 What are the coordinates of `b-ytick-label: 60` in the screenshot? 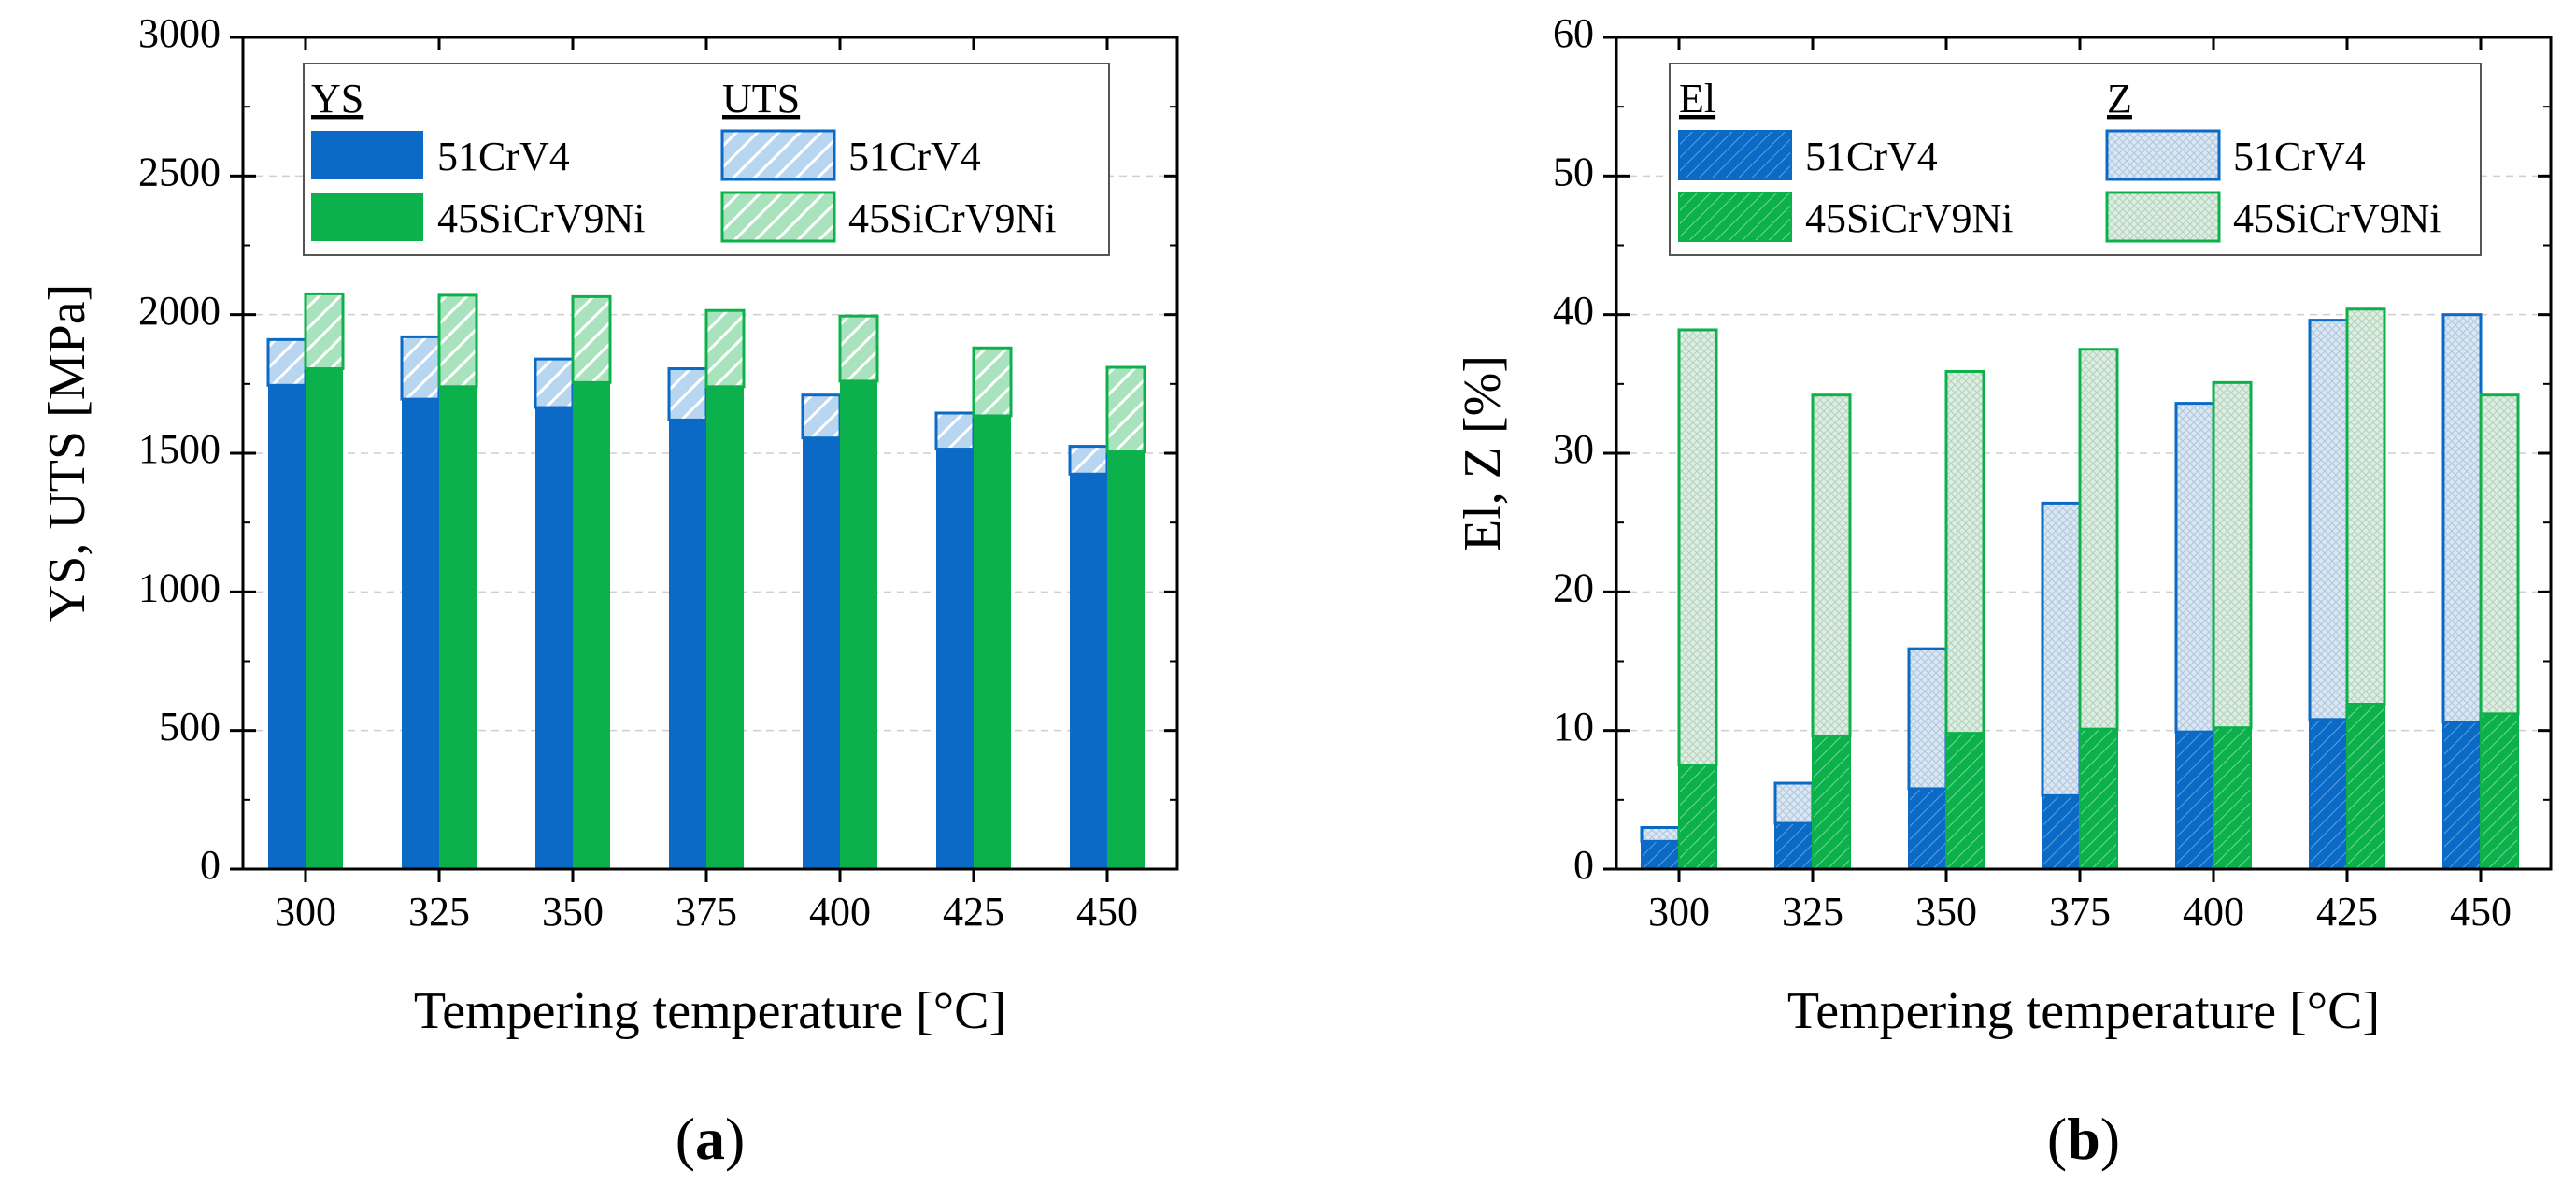 It's located at (1574, 33).